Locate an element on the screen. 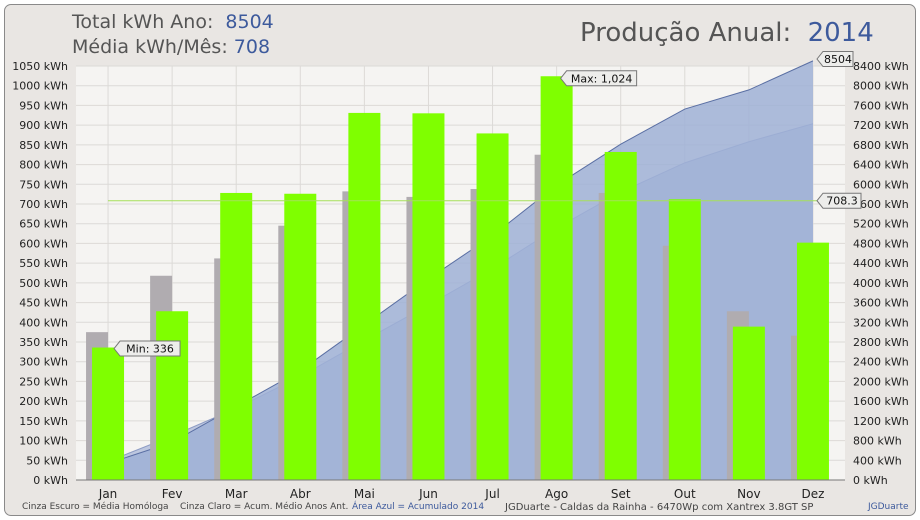 The width and height of the screenshot is (920, 520). y-left-tick-label: 350 kWh is located at coordinates (43, 342).